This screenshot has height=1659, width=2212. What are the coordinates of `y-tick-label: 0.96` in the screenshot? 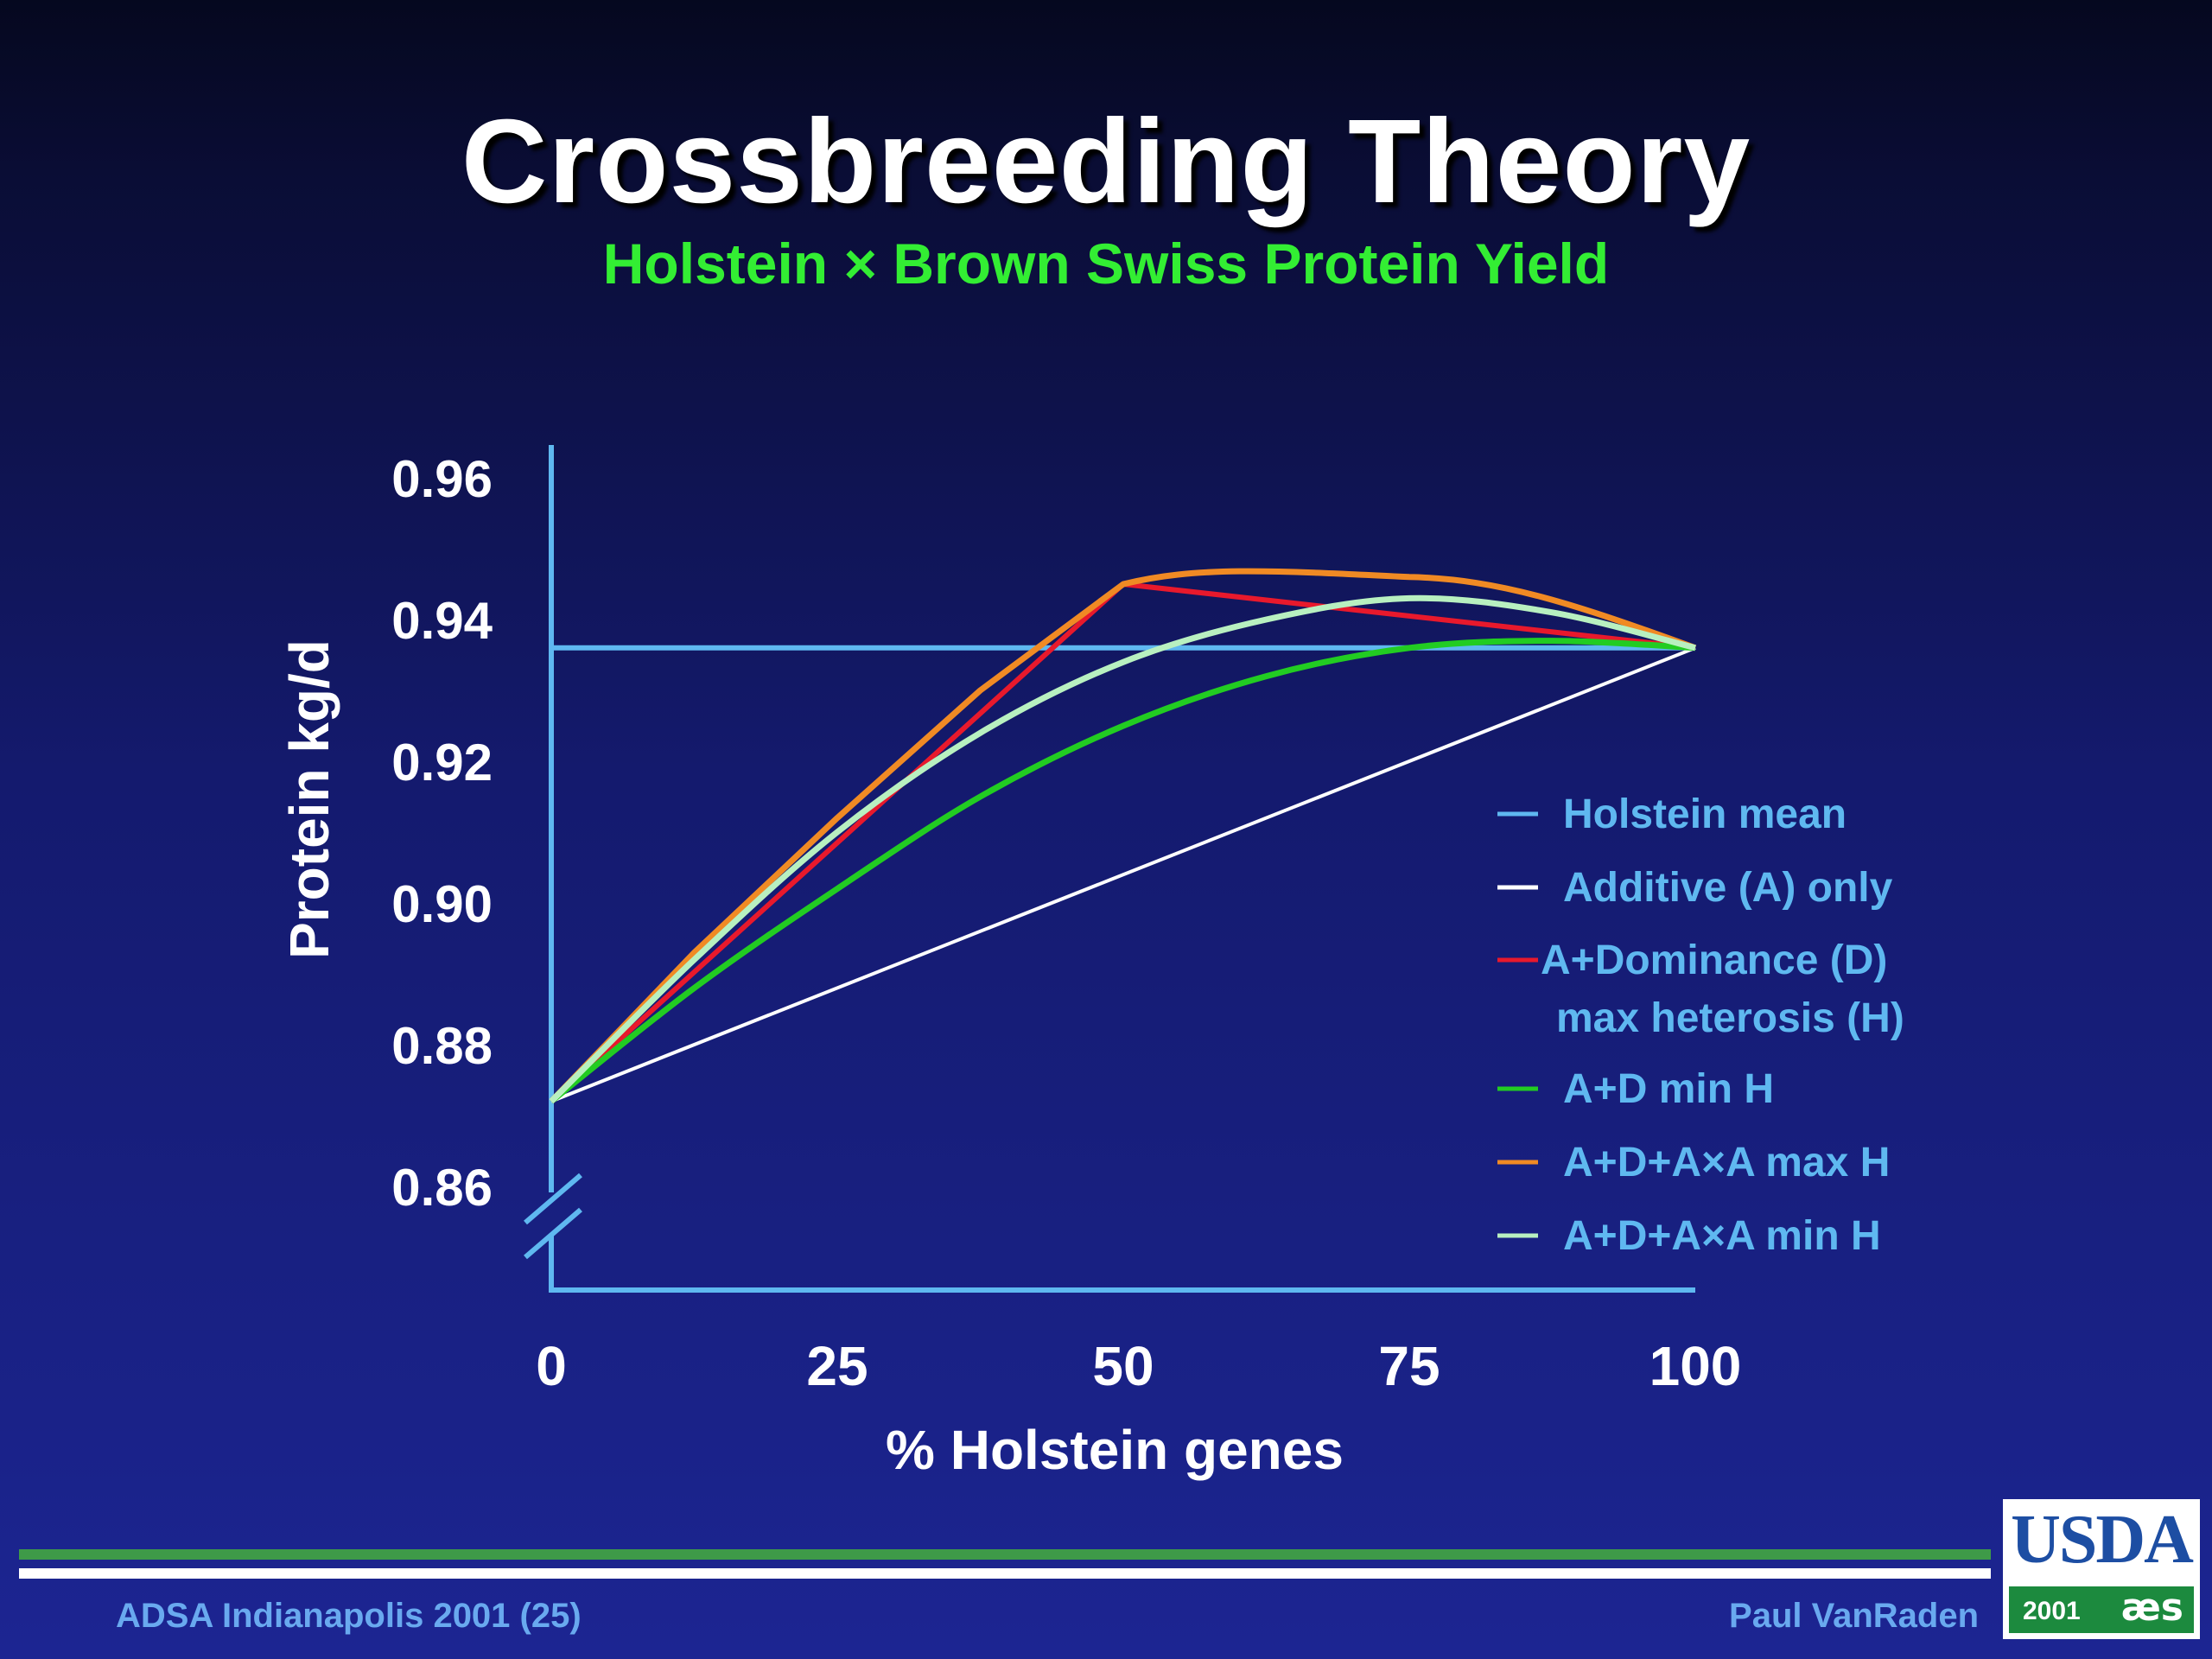 It's located at (442, 479).